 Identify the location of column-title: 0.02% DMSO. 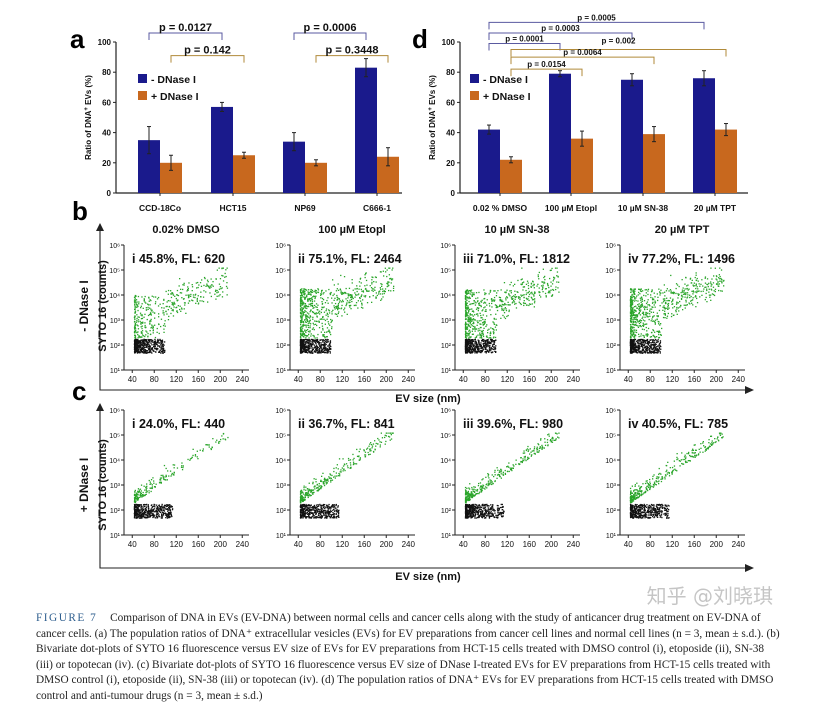
(186, 230).